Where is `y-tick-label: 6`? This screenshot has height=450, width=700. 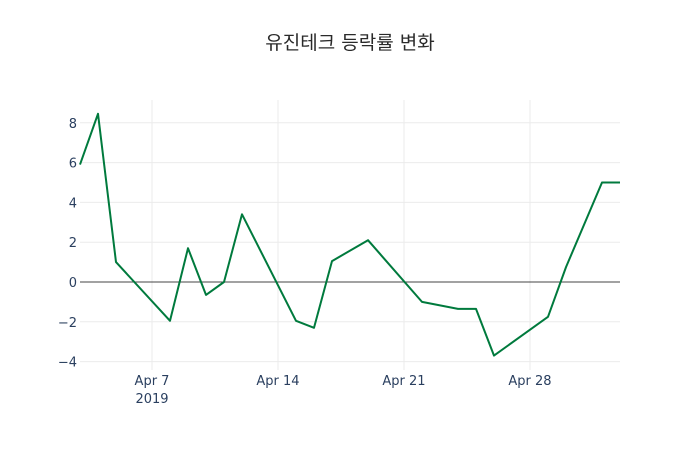
y-tick-label: 6 is located at coordinates (73, 164).